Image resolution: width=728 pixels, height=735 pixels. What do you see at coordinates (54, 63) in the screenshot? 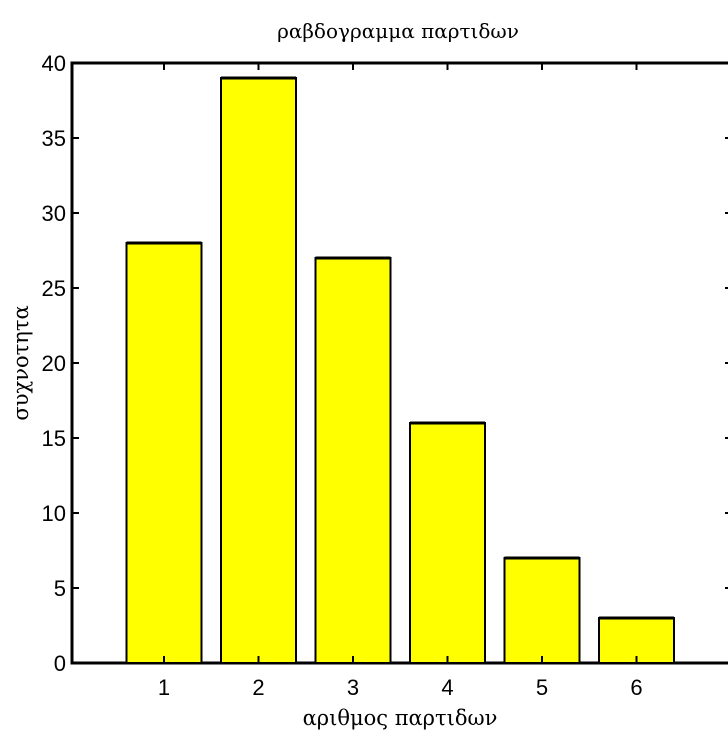
I see `y-tick-label-40: 40` at bounding box center [54, 63].